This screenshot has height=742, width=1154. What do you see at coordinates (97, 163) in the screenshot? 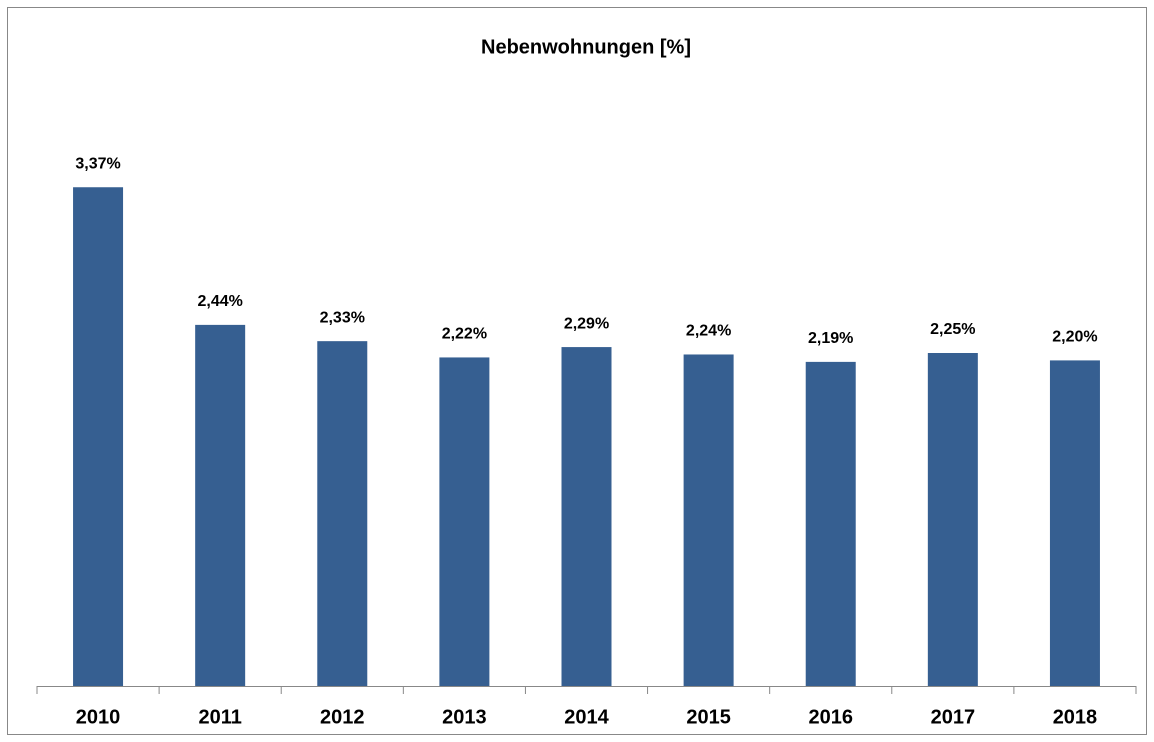
I see `value-label: 3,37%` at bounding box center [97, 163].